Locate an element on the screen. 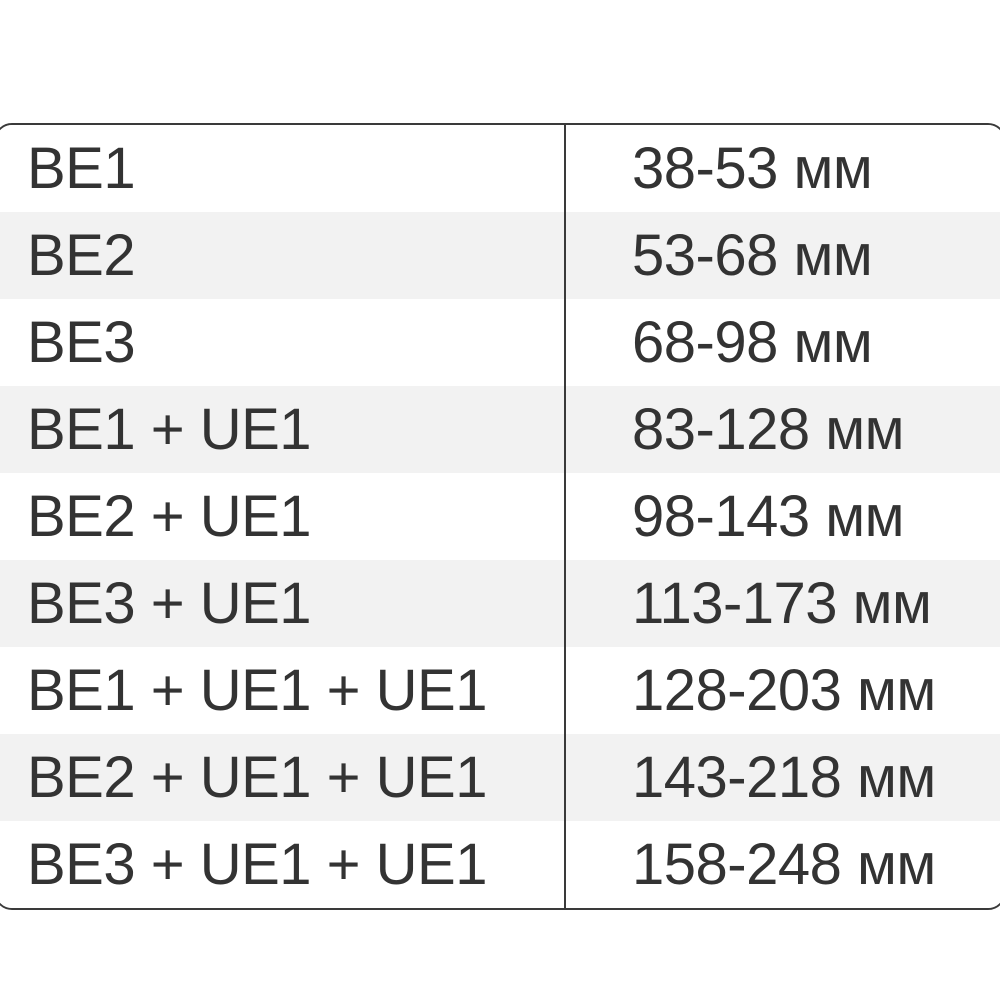 This screenshot has width=1000, height=1000. table-row: BE1 38-53 мм is located at coordinates (500, 168).